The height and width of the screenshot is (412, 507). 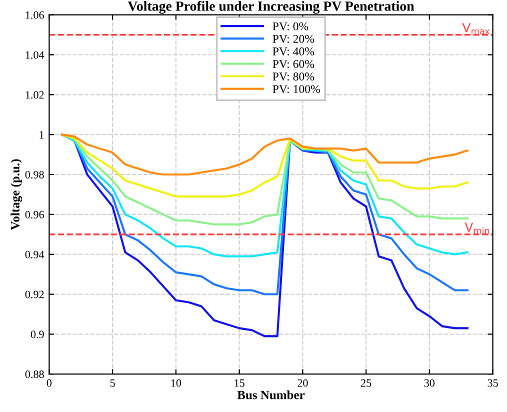 What do you see at coordinates (293, 64) in the screenshot?
I see `legend-label: PV: 60%` at bounding box center [293, 64].